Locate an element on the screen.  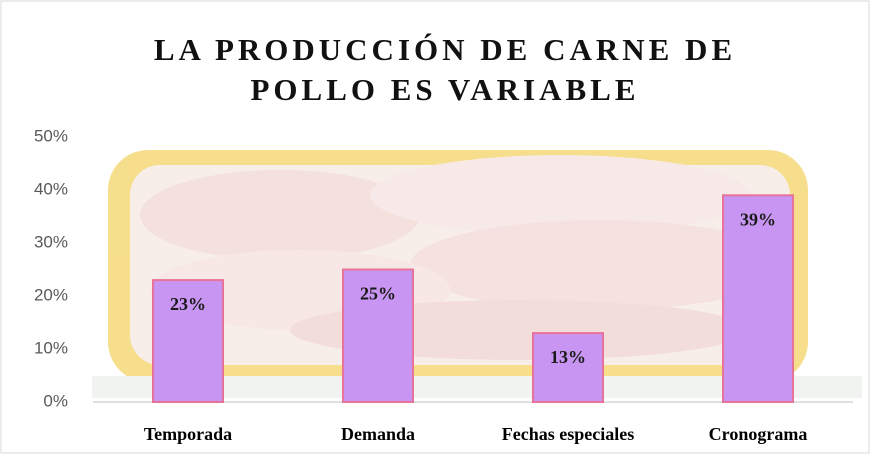
x-tick-label: Cronograma is located at coordinates (758, 434).